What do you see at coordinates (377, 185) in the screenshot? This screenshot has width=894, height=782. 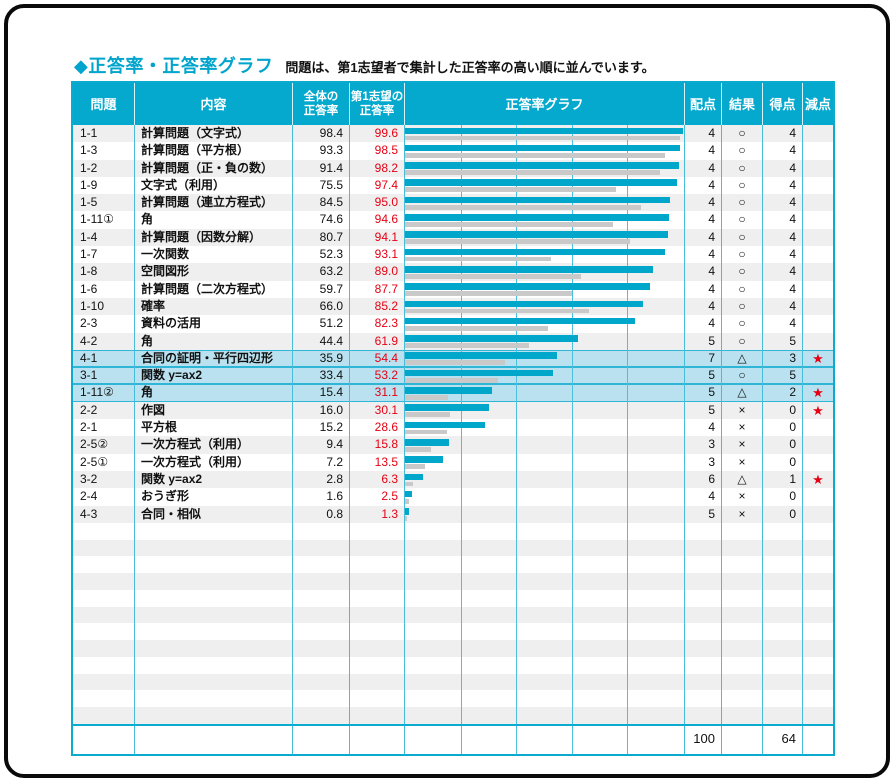 I see `first-choice-rate-value: 97.4` at bounding box center [377, 185].